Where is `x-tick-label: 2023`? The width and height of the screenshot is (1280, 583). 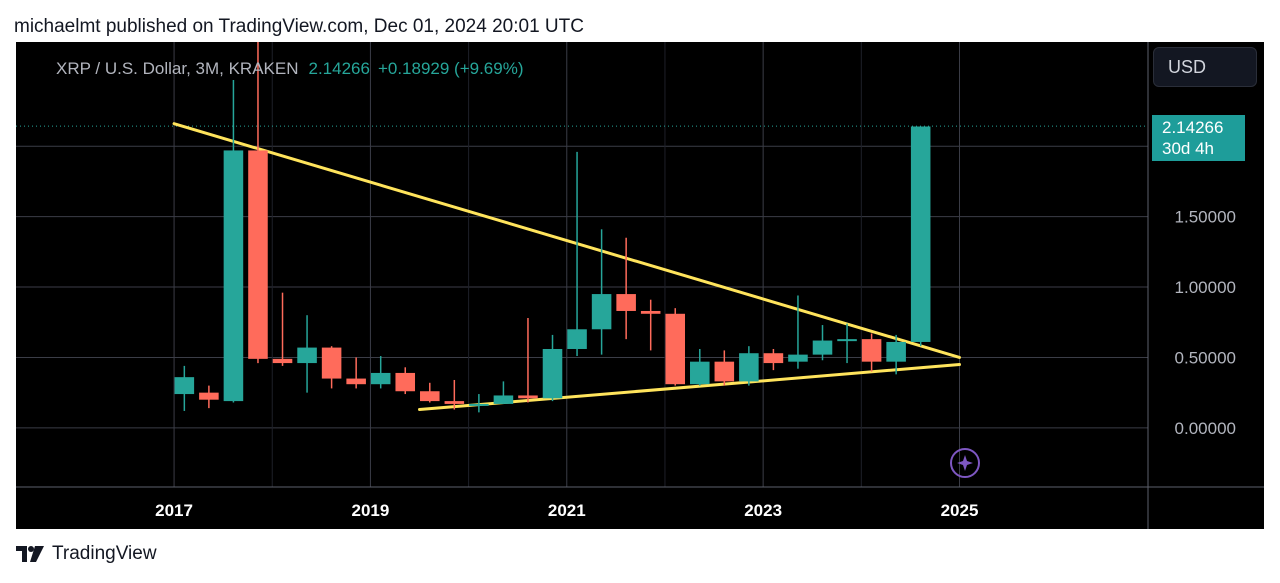
x-tick-label: 2023 is located at coordinates (763, 510).